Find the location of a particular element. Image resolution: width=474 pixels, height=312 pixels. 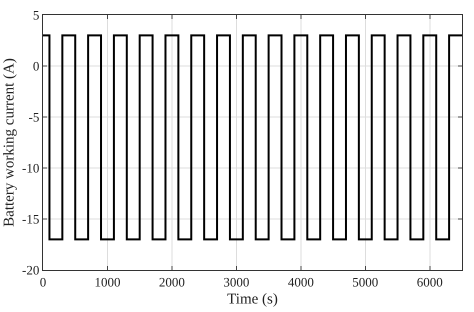

x-tick-label: 1000 is located at coordinates (107, 282).